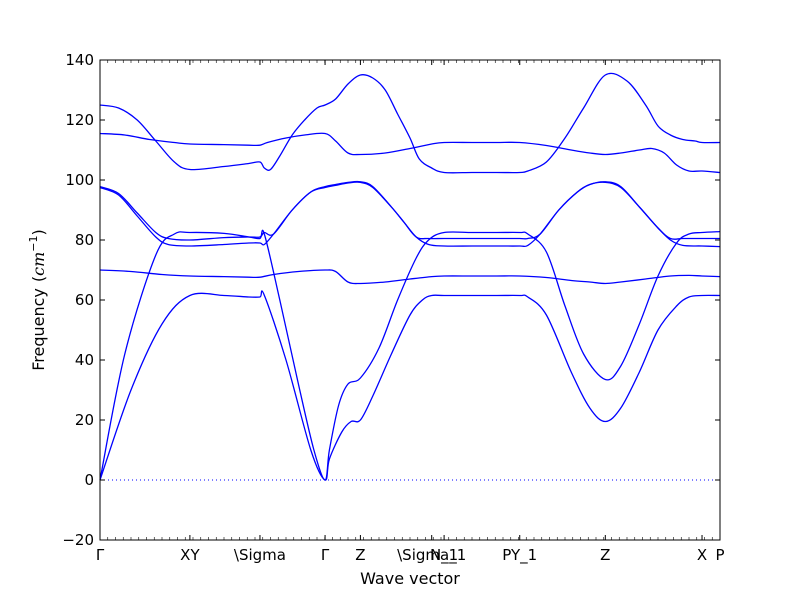 This screenshot has width=800, height=600. What do you see at coordinates (33, 243) in the screenshot?
I see `y-axis-unit-exponent: −1` at bounding box center [33, 243].